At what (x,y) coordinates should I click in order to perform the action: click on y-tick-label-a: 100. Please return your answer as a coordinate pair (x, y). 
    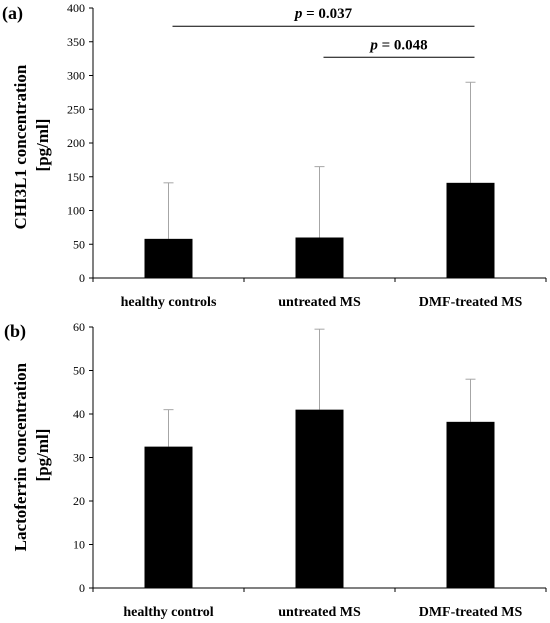
    Looking at the image, I should click on (76, 211).